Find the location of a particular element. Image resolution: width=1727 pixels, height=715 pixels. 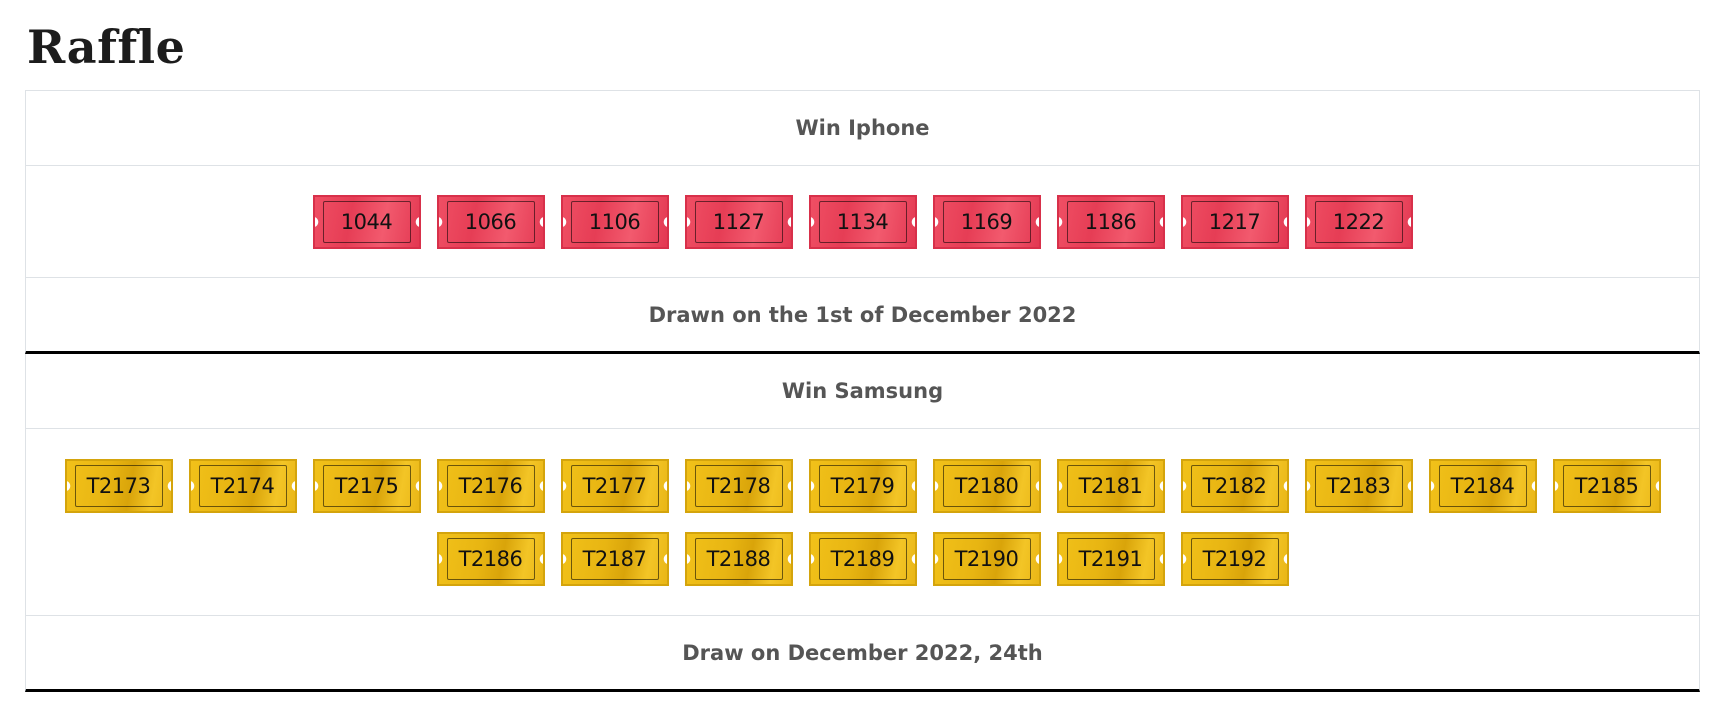

raffle-title: Win Iphone is located at coordinates (862, 128).